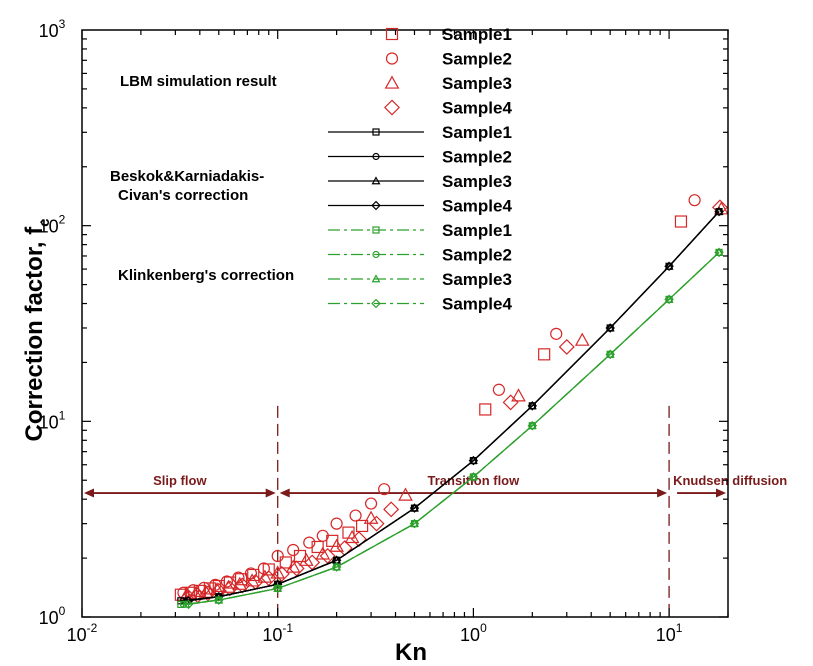 The image size is (813, 666). What do you see at coordinates (62, 415) in the screenshot?
I see `y-tick-exponent: 1` at bounding box center [62, 415].